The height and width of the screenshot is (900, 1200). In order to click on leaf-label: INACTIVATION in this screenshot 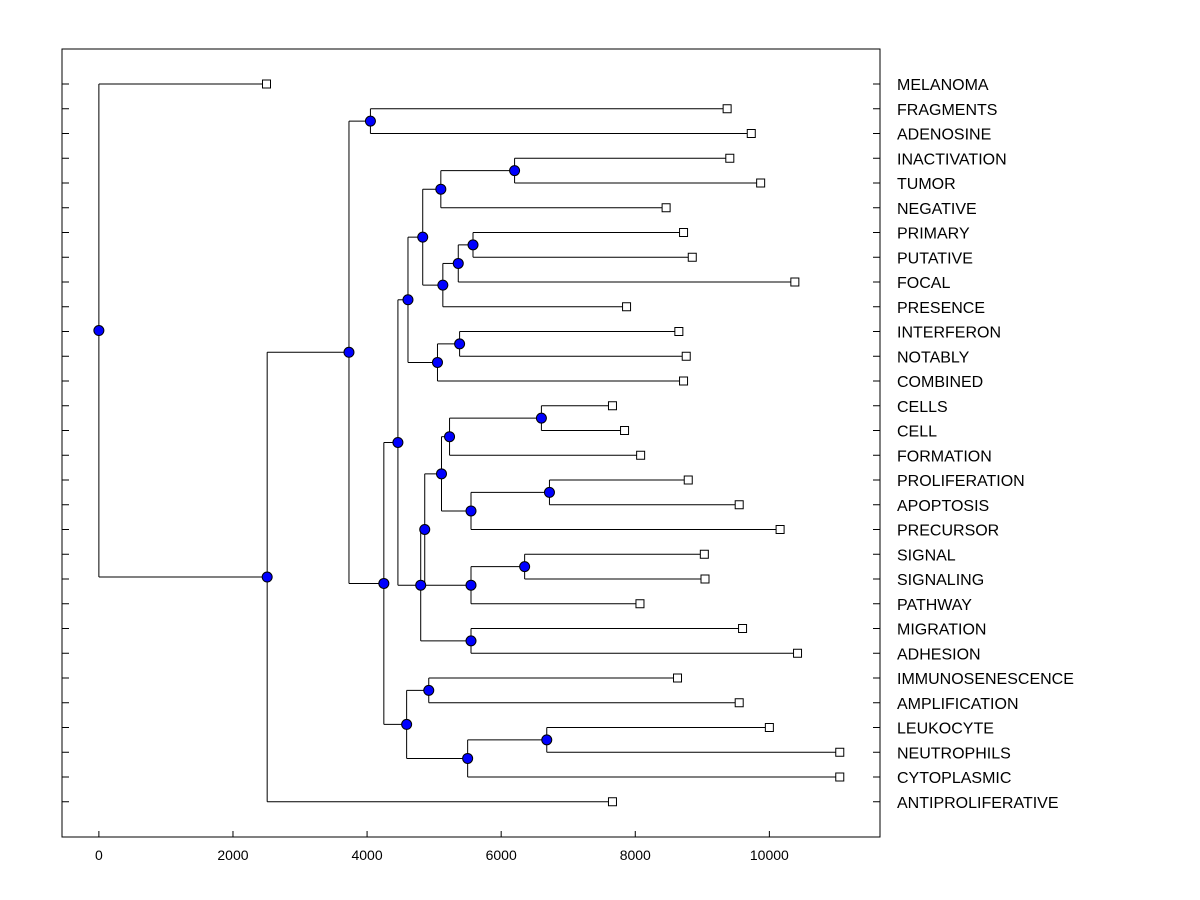, I will do `click(952, 159)`.